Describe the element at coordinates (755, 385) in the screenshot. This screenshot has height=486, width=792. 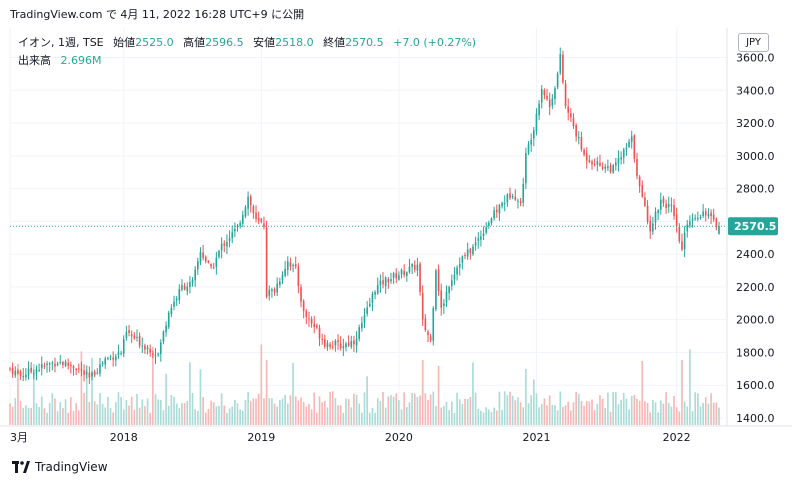
I see `y-tick-label: 1600.0` at that location.